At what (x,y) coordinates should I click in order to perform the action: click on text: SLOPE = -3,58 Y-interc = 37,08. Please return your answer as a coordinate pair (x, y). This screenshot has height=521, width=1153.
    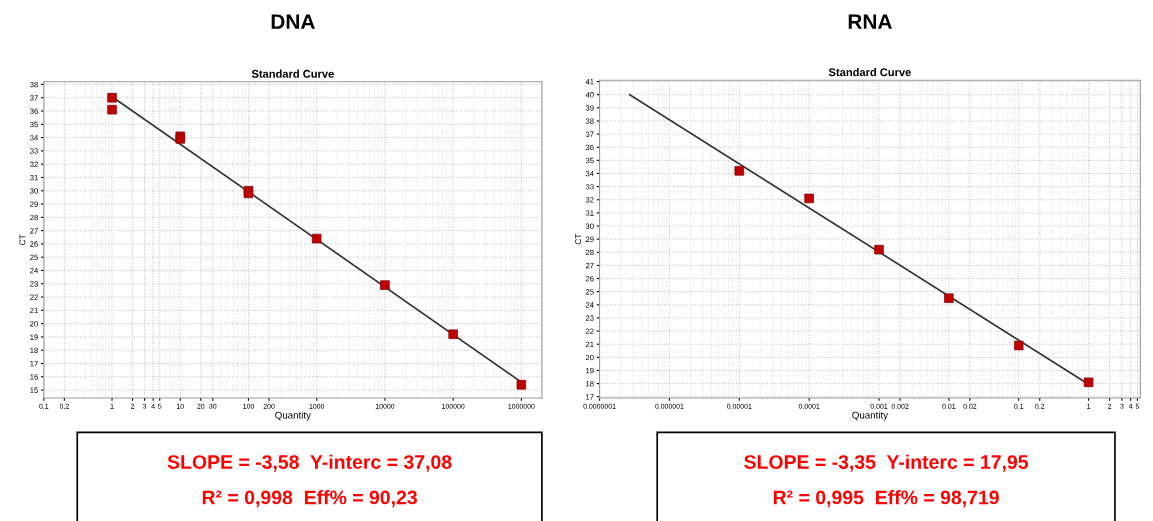
    Looking at the image, I should click on (309, 463).